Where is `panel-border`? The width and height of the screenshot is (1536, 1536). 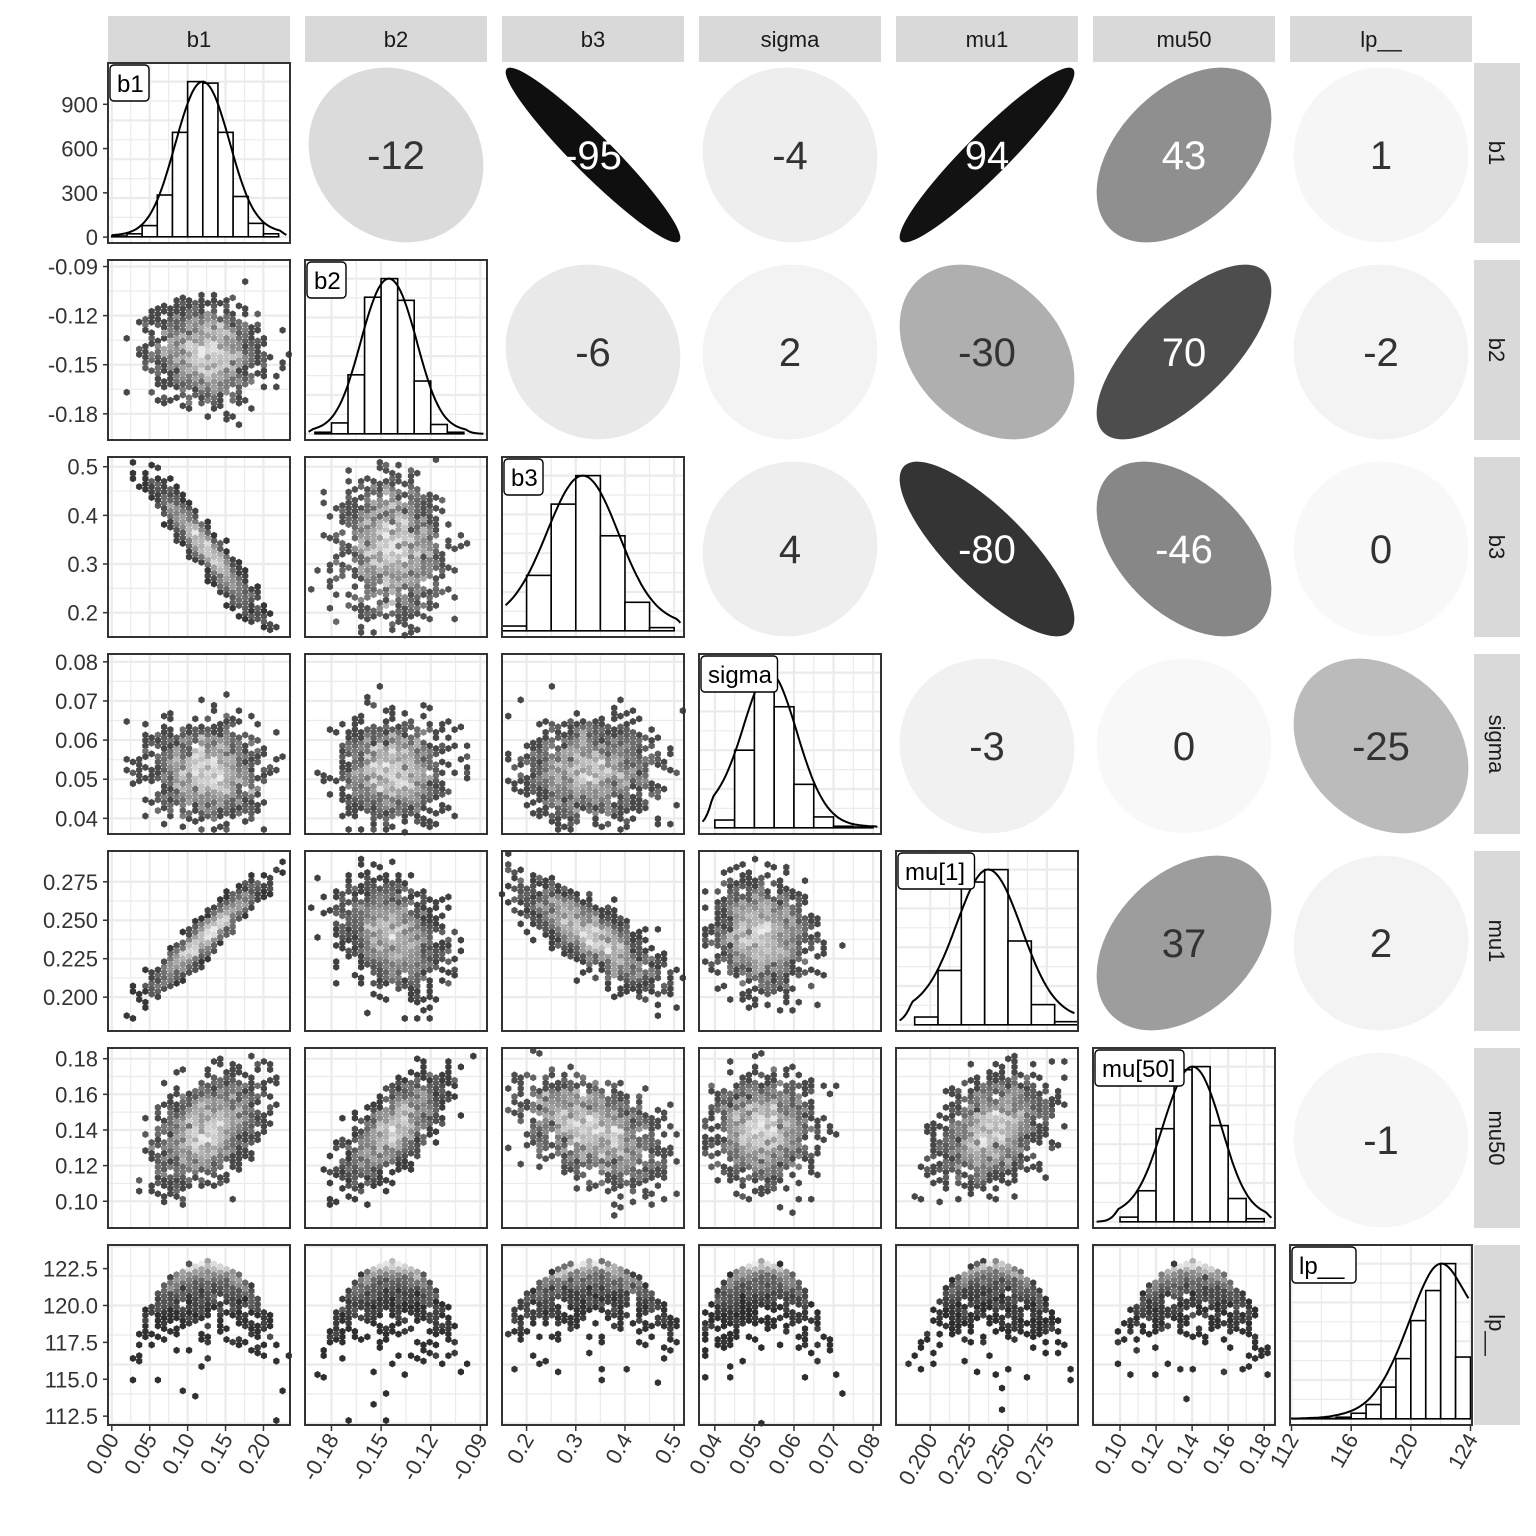 panel-border is located at coordinates (790, 744).